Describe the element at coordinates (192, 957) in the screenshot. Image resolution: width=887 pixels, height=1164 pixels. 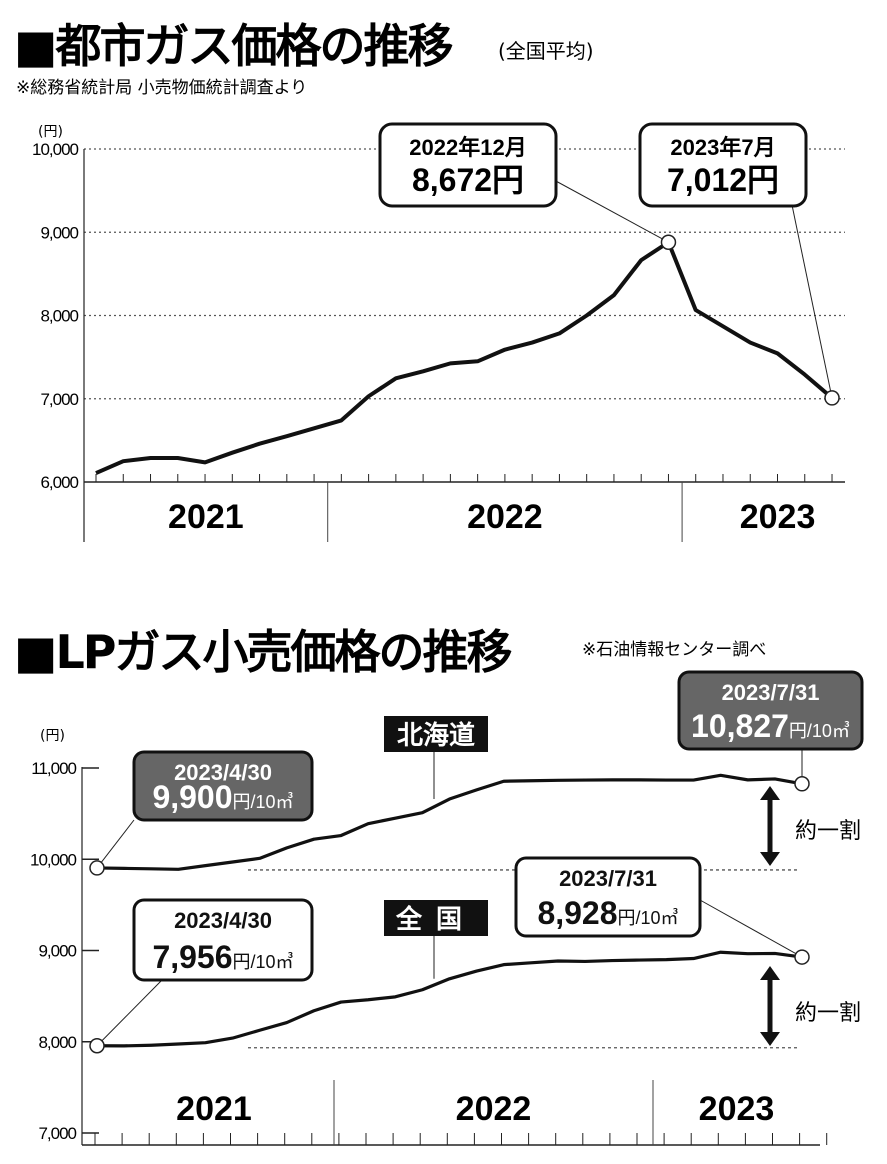
I see `callout-value-number: 7,956` at that location.